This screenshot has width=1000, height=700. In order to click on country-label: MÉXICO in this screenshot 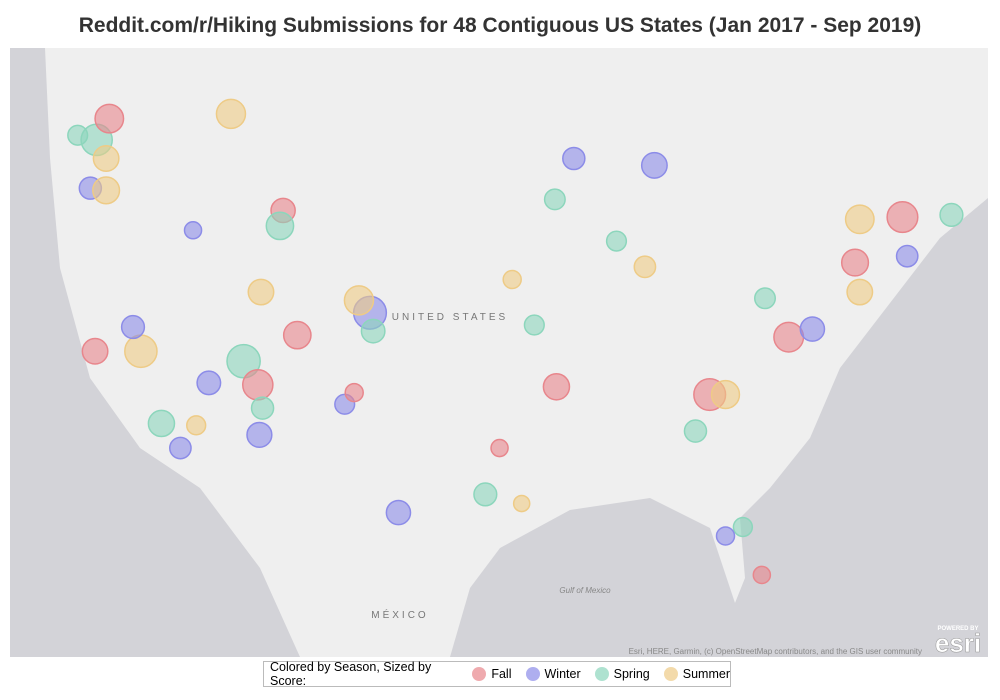, I will do `click(399, 614)`.